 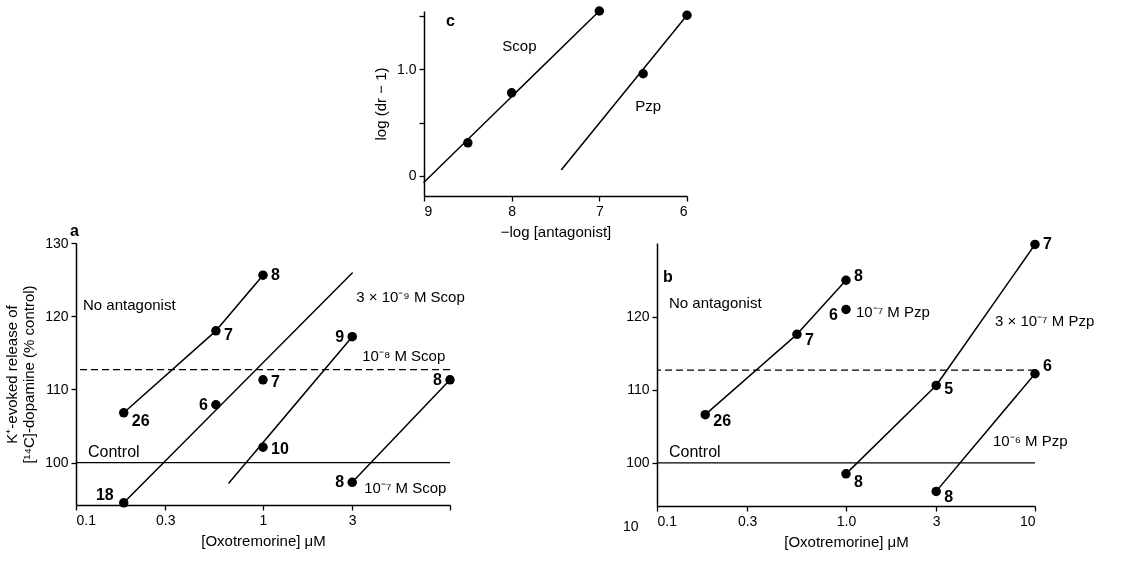 What do you see at coordinates (74, 230) in the screenshot?
I see `text: a` at bounding box center [74, 230].